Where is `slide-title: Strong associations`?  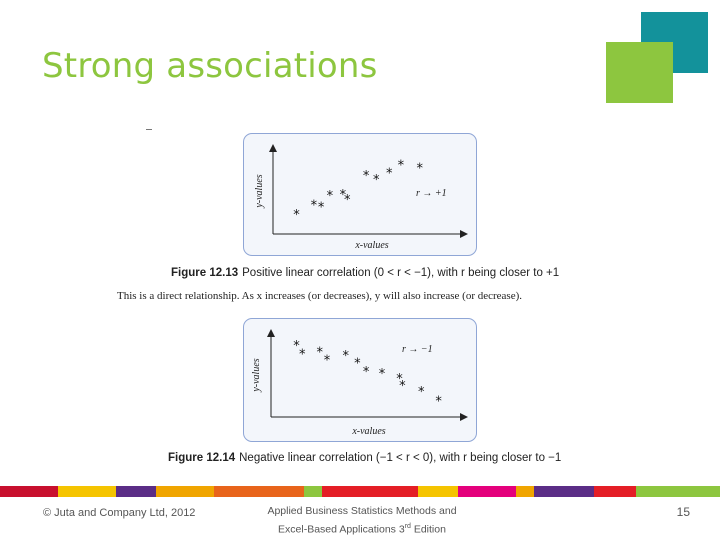 slide-title: Strong associations is located at coordinates (210, 66).